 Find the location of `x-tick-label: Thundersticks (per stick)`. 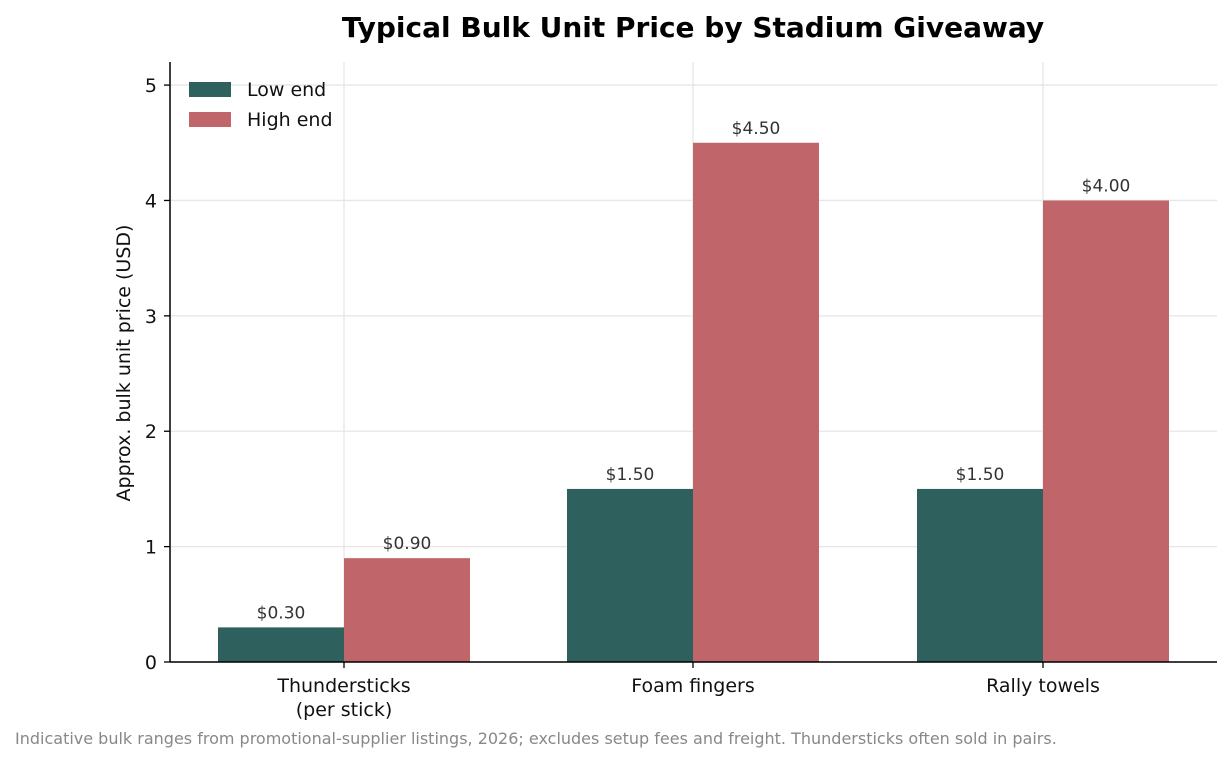

x-tick-label: Thundersticks (per stick) is located at coordinates (343, 698).